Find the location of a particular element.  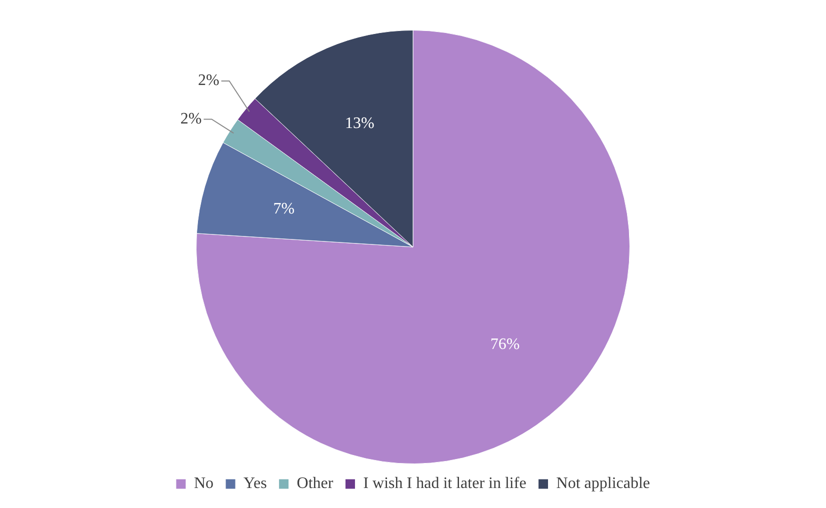

legend-label: I wish I had it later in life is located at coordinates (444, 483).